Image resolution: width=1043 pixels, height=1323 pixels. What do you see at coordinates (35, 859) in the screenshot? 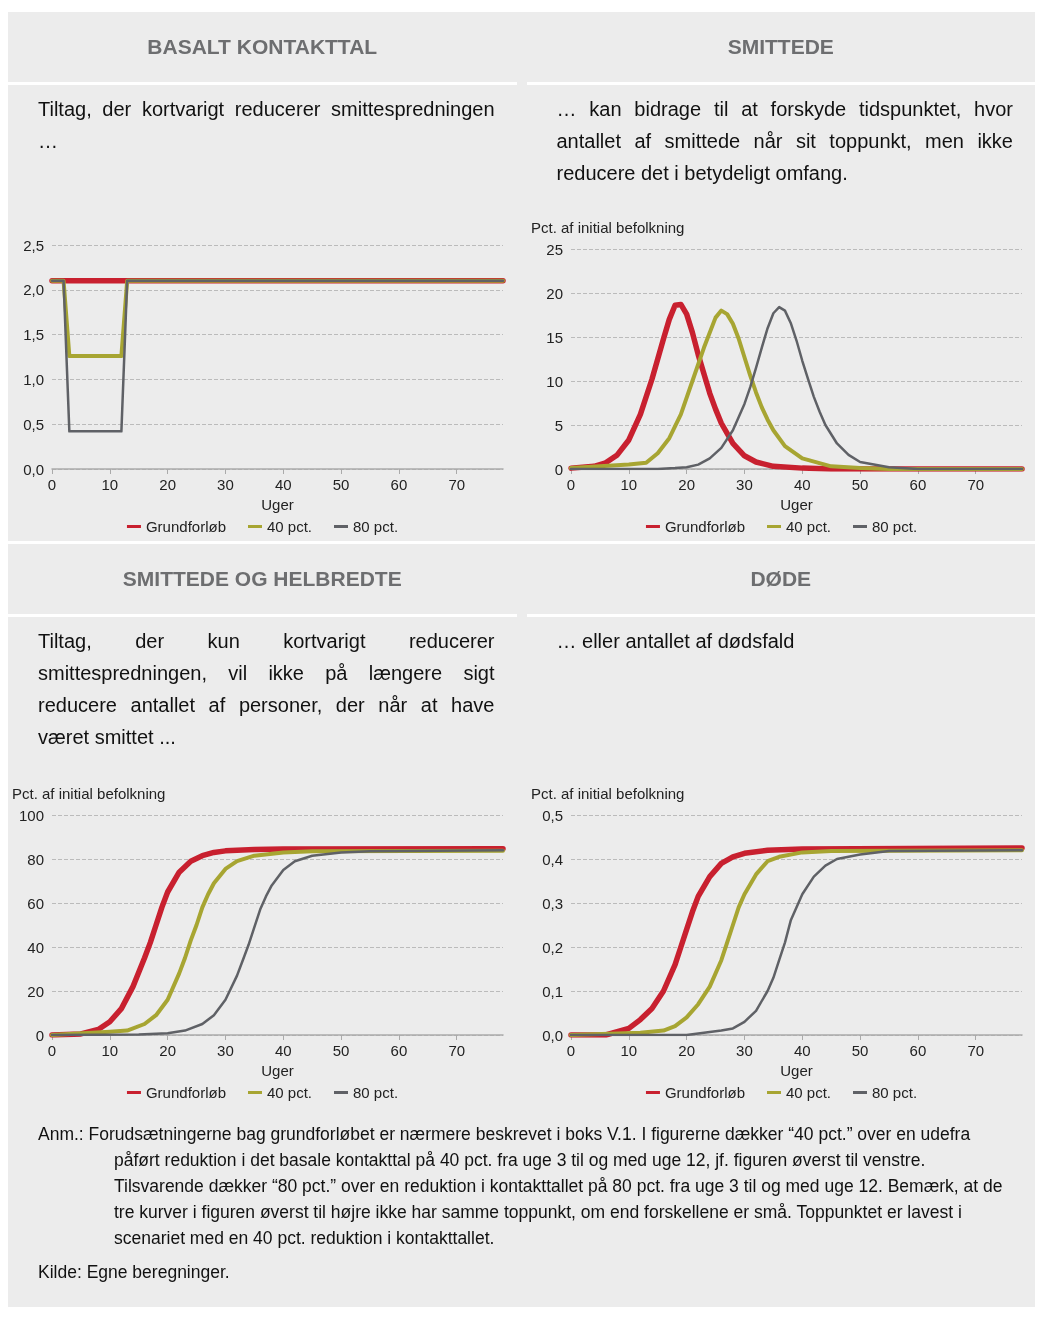
I see `y-tick-label: 80` at bounding box center [35, 859].